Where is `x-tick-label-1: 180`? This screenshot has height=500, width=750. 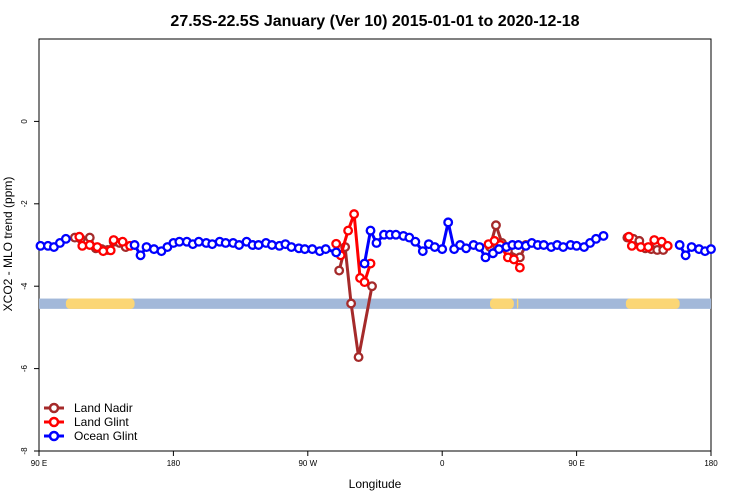 x-tick-label-1: 180 is located at coordinates (174, 463).